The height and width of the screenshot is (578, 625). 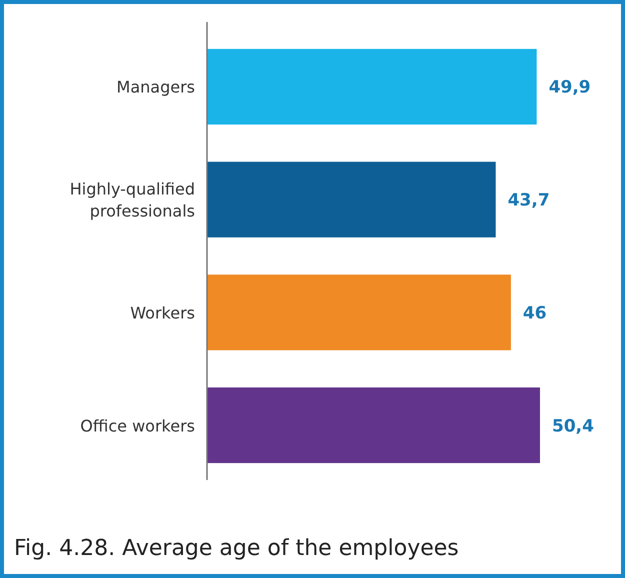 I want to click on y-tick-label: Managers, so click(x=155, y=87).